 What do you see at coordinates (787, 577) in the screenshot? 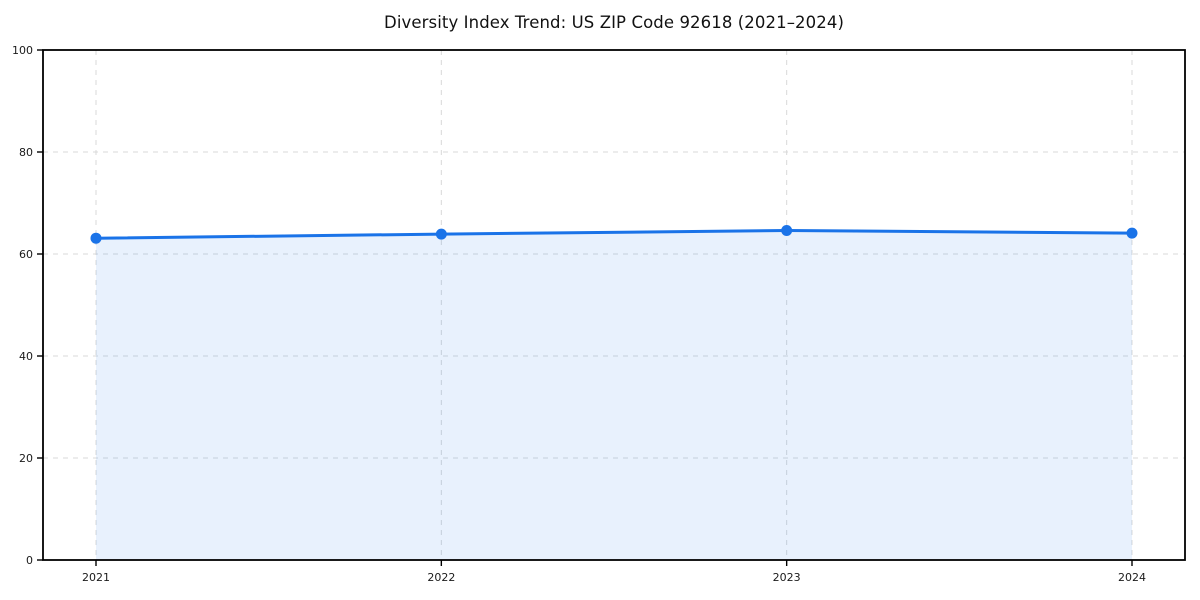
I see `x-tick-label-2023: 2023` at bounding box center [787, 577].